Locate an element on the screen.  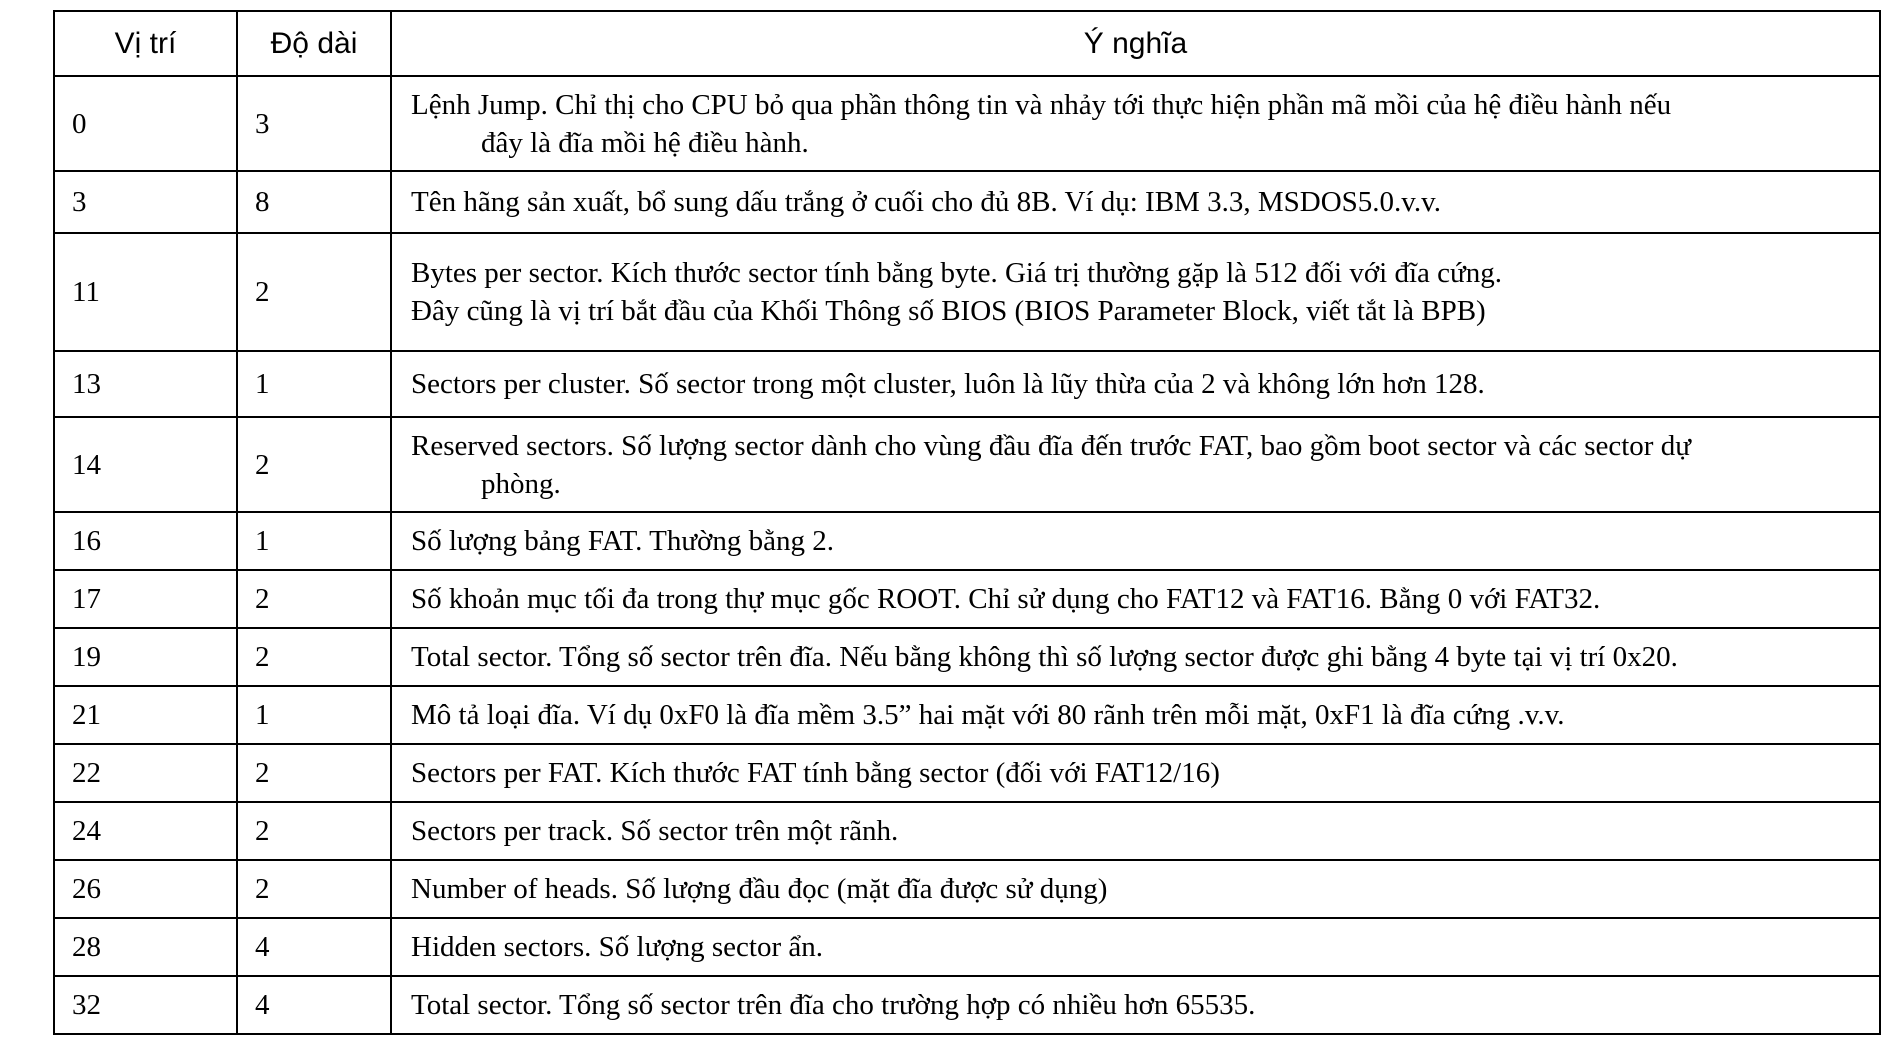
cell-position: 21 is located at coordinates (145, 715).